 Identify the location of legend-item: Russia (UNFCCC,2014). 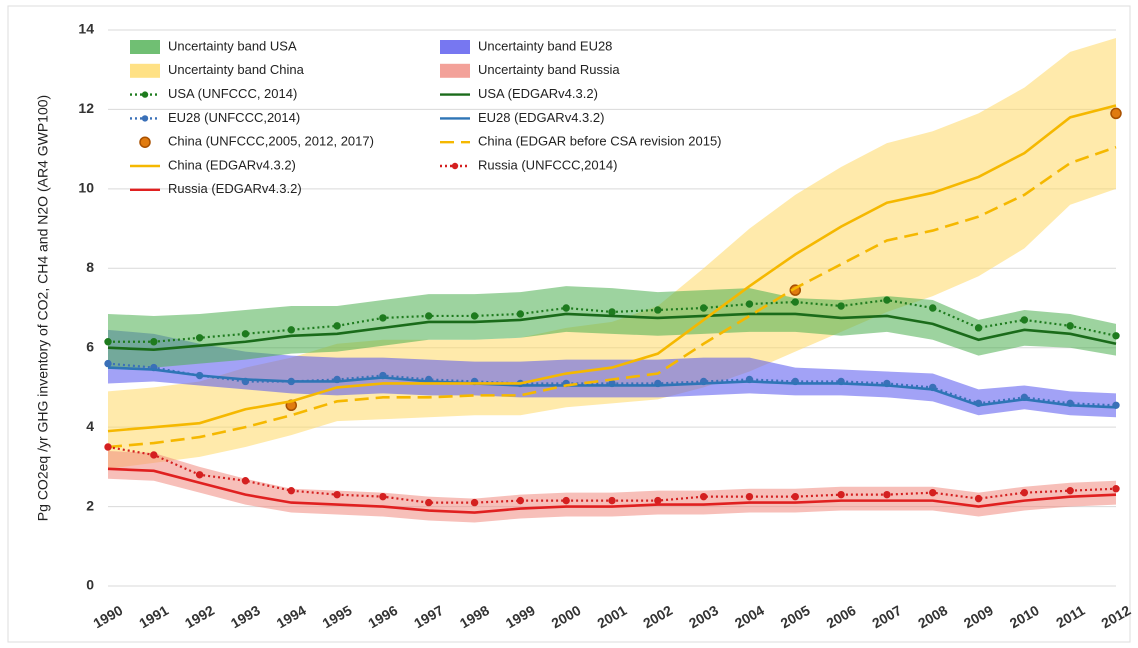
(528, 164).